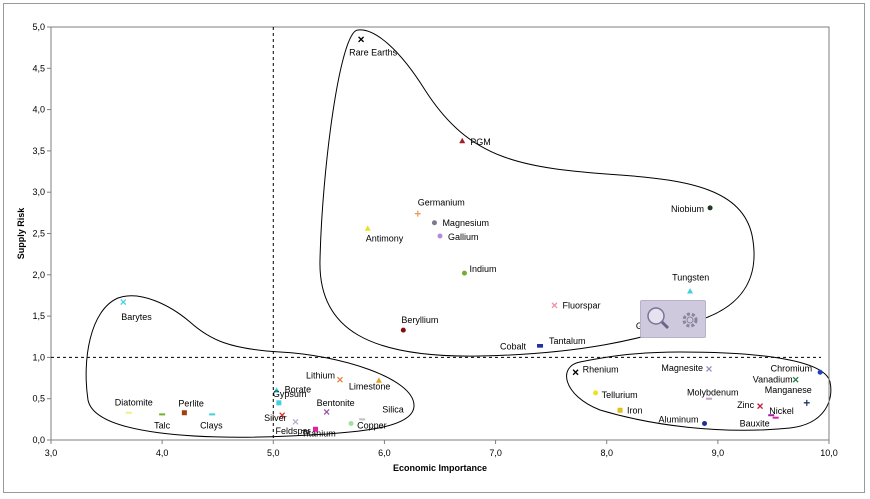  I want to click on x-tick-label: 3,0, so click(51, 453).